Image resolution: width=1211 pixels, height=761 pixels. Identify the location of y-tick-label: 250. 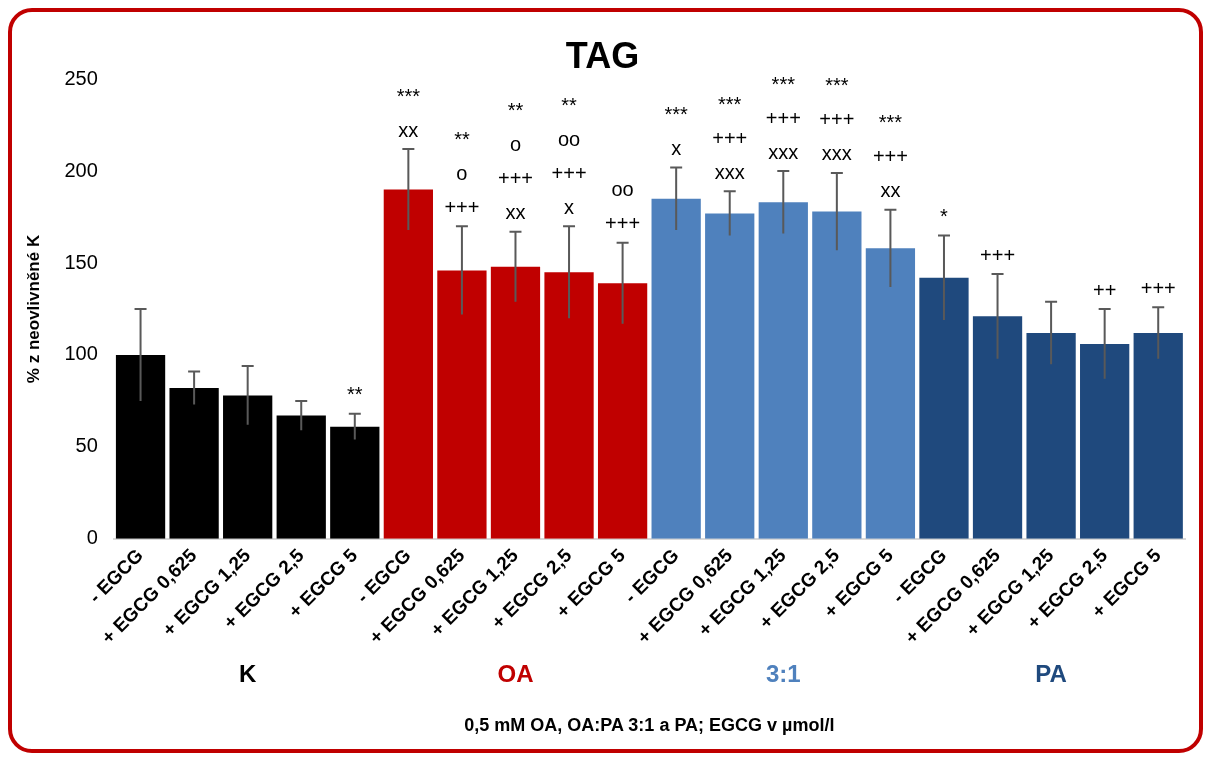
(81, 77).